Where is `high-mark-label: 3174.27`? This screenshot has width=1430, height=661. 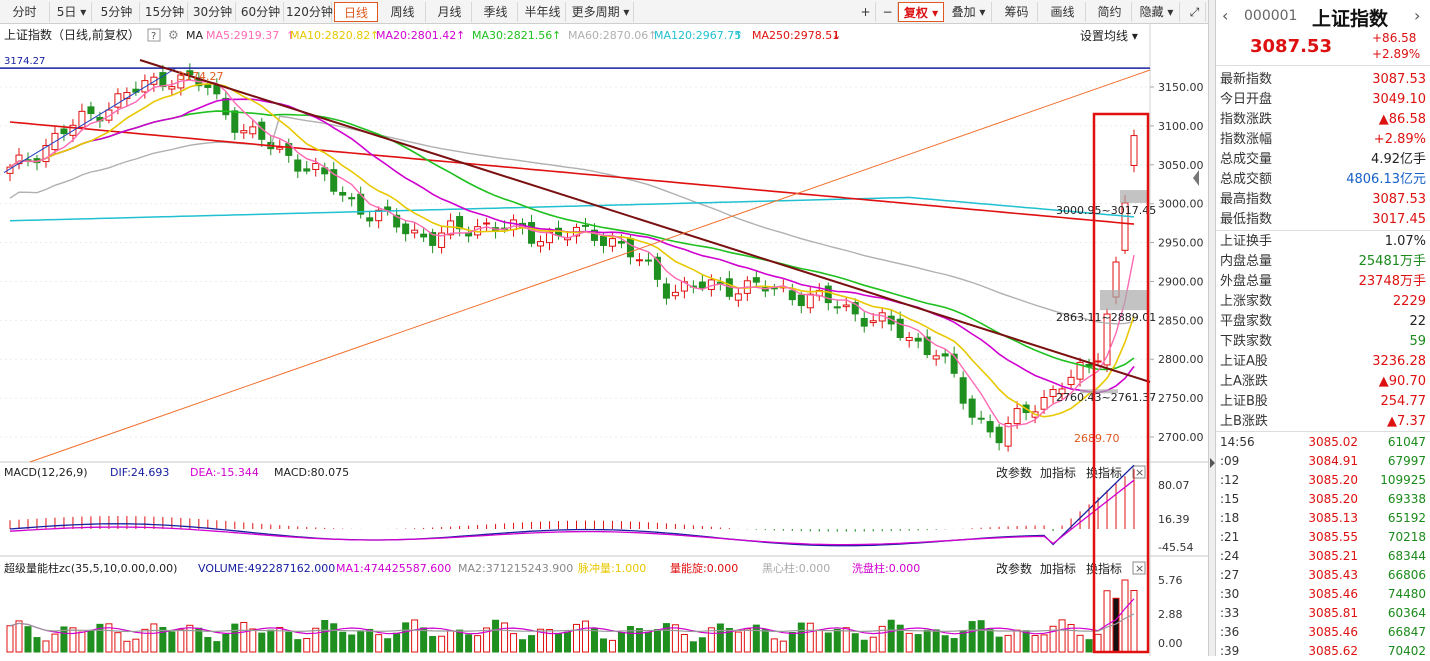 high-mark-label: 3174.27 is located at coordinates (201, 76).